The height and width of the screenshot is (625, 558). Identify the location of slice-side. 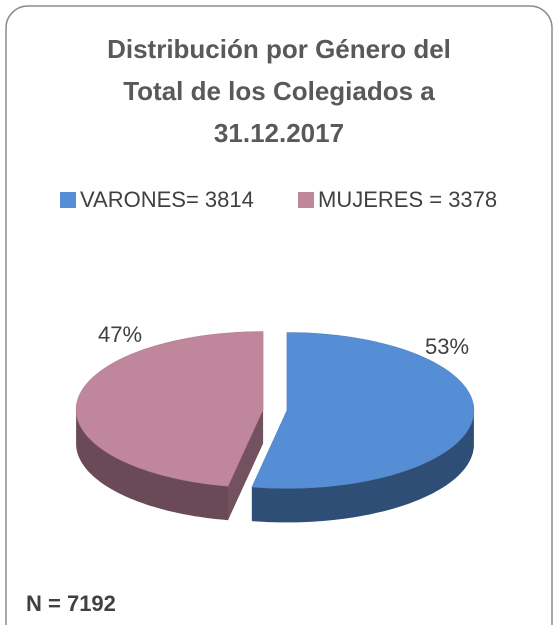
(246, 465).